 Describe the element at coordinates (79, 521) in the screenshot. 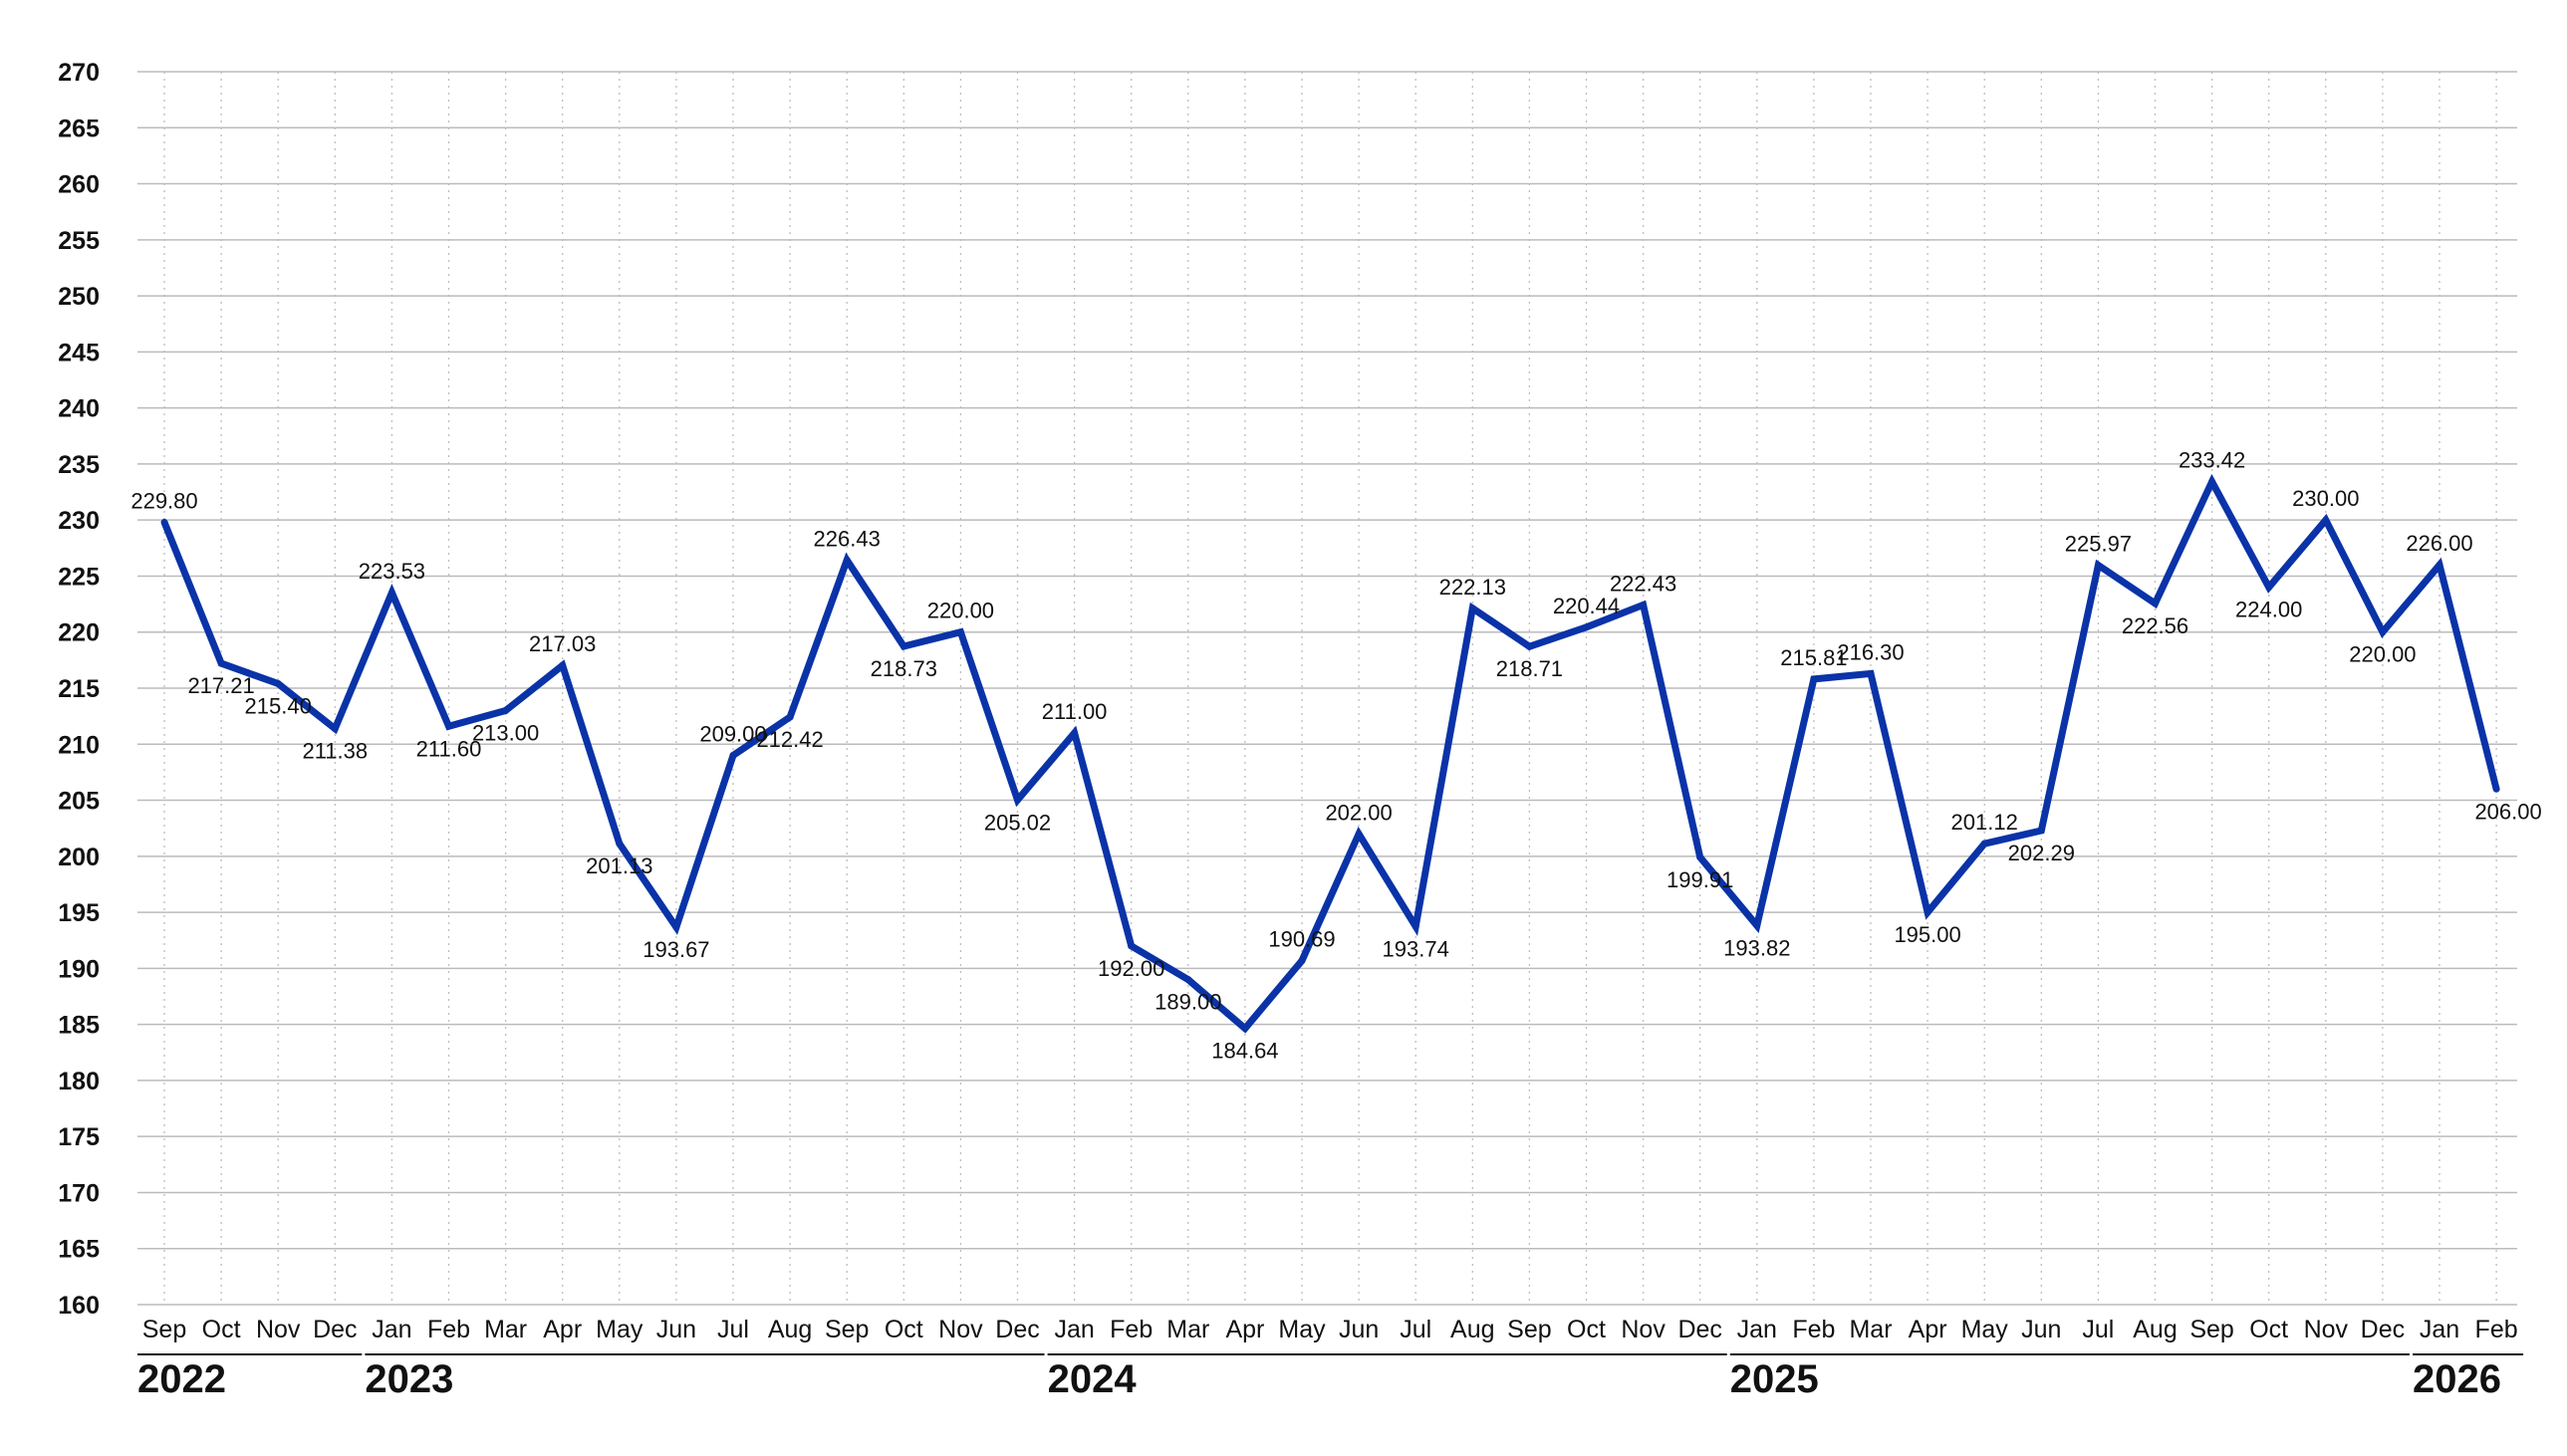

I see `y-tick-label: 230` at that location.